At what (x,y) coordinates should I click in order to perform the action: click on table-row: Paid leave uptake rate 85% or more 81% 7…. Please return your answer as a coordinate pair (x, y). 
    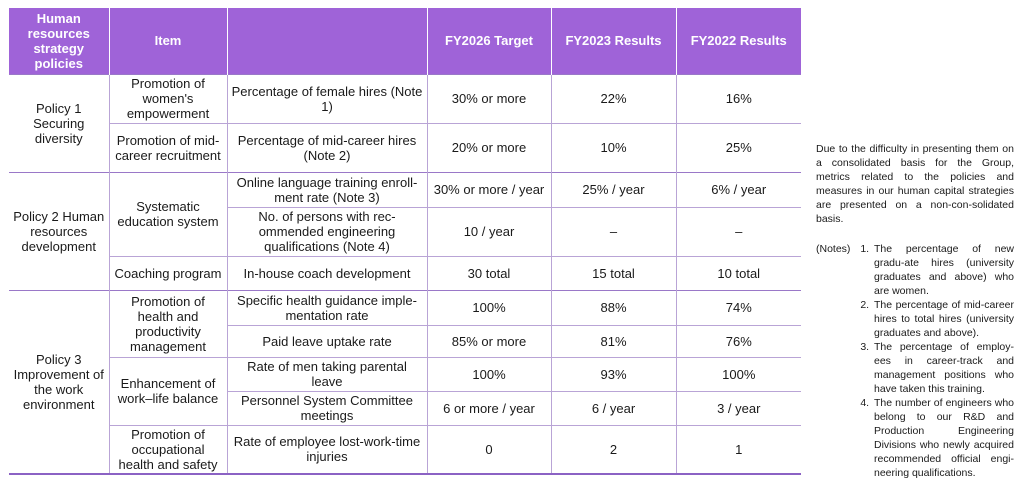
    Looking at the image, I should click on (405, 340).